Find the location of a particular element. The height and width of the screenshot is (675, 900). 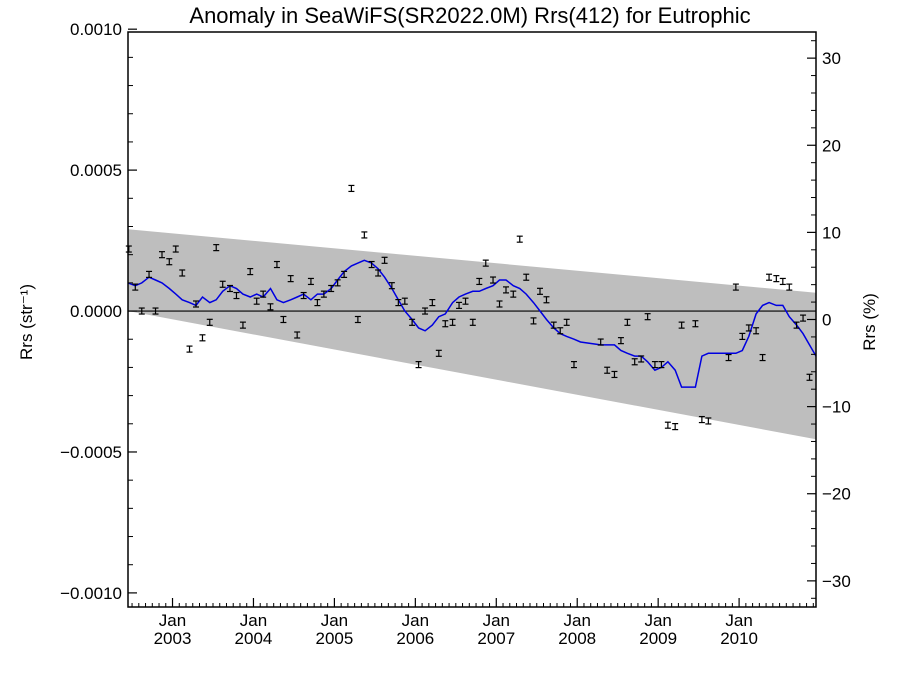

left-tick-label: 0.0005 is located at coordinates (96, 170).